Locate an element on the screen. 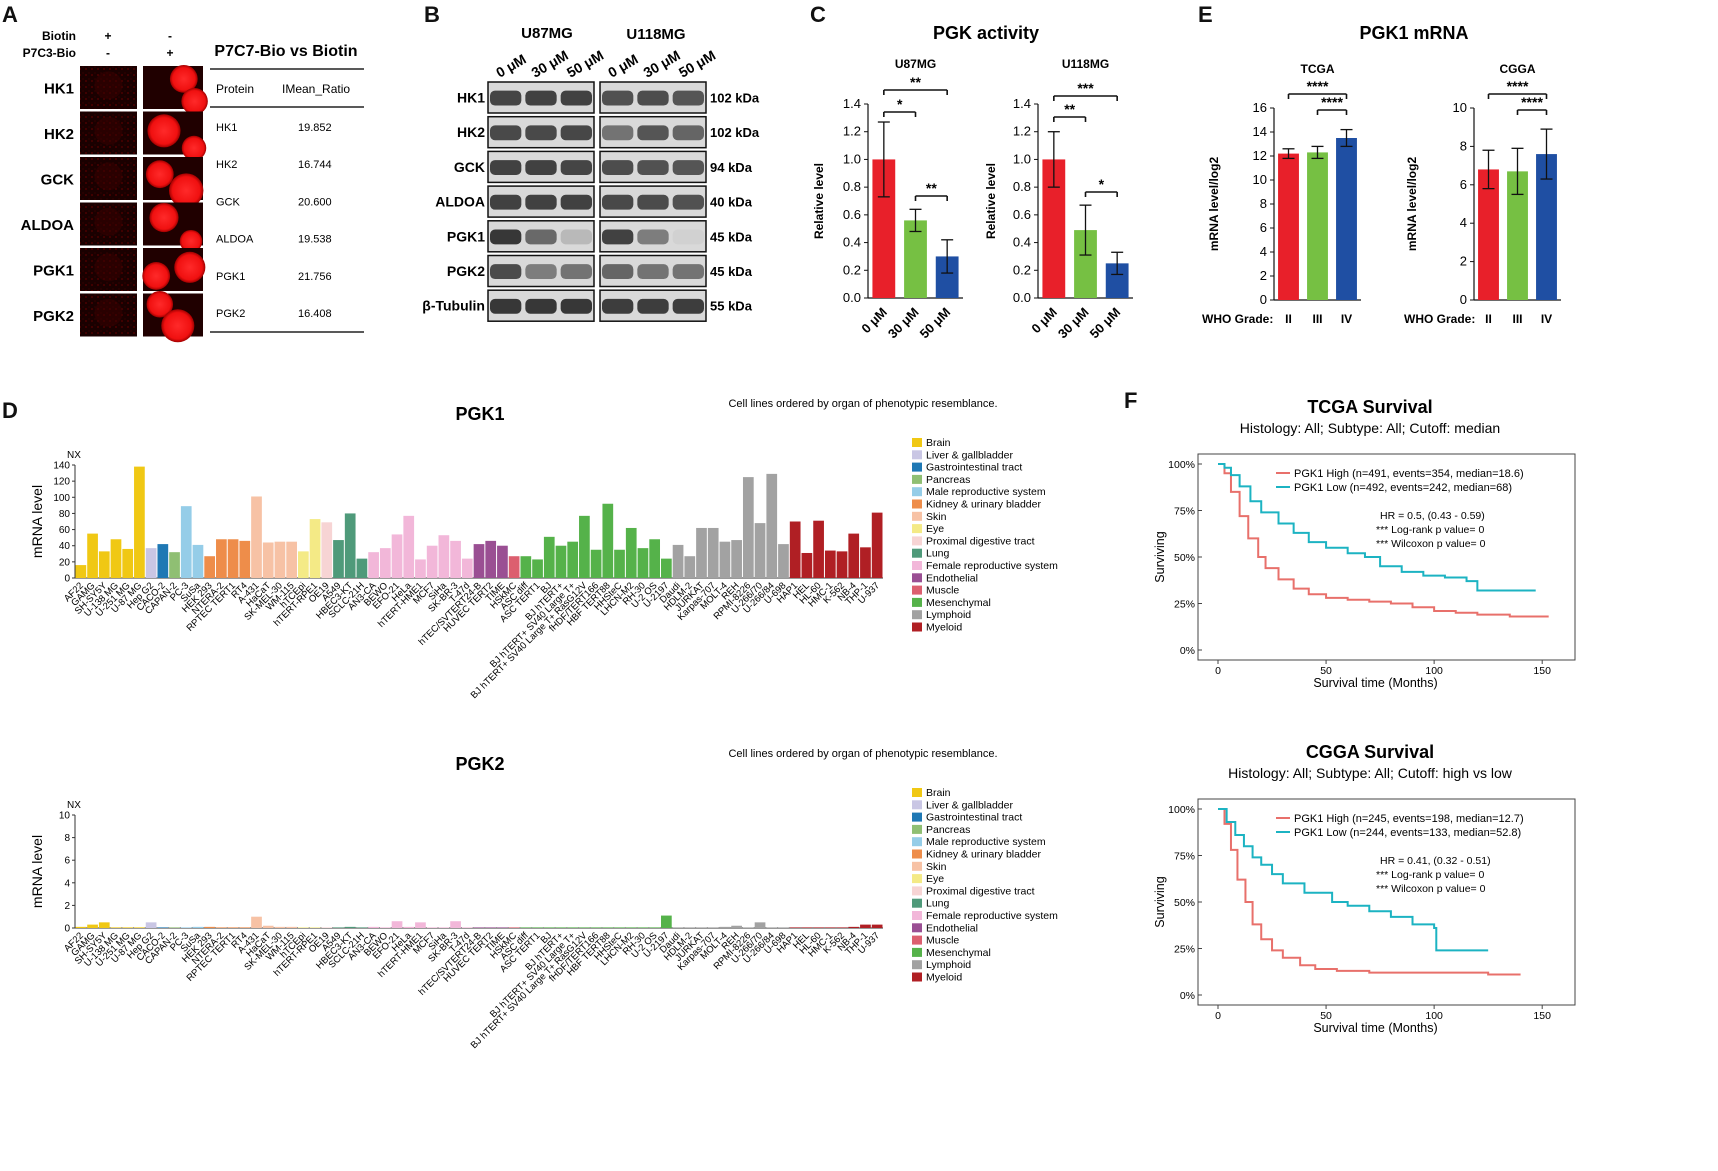  faint-cell is located at coordinates (108, 85).